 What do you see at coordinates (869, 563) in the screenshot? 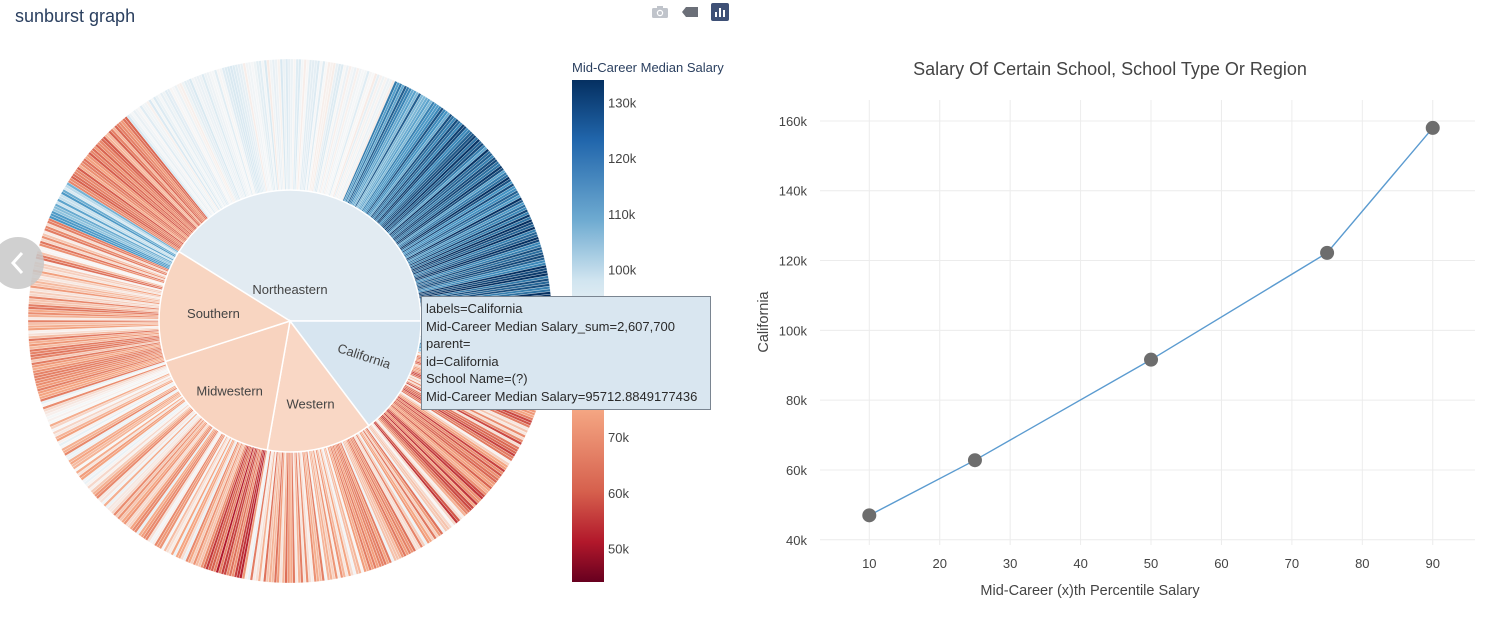
I see `x-tick-label: 10` at bounding box center [869, 563].